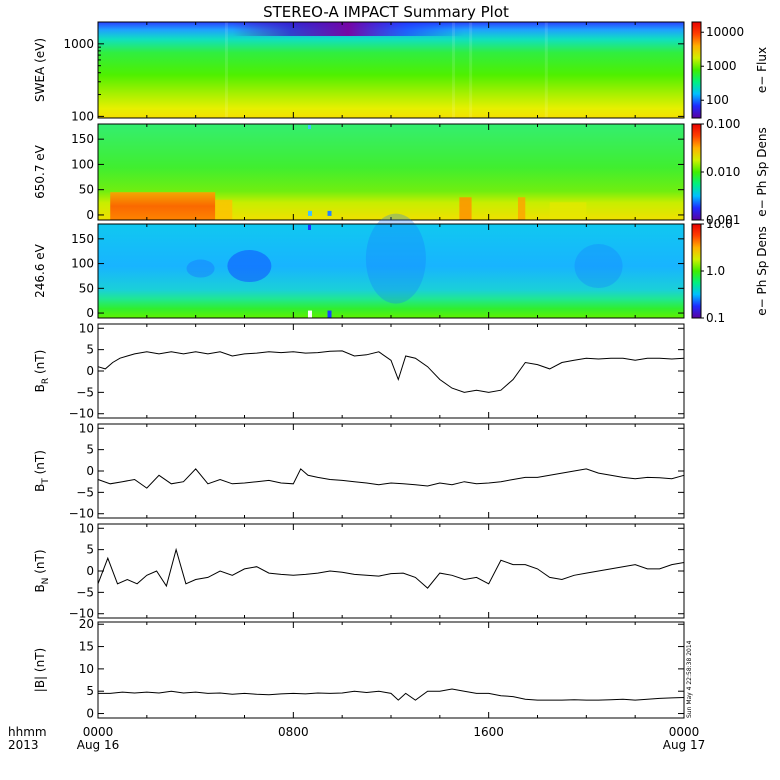 The image size is (780, 780). I want to click on swea-spectrogram, so click(391, 70).